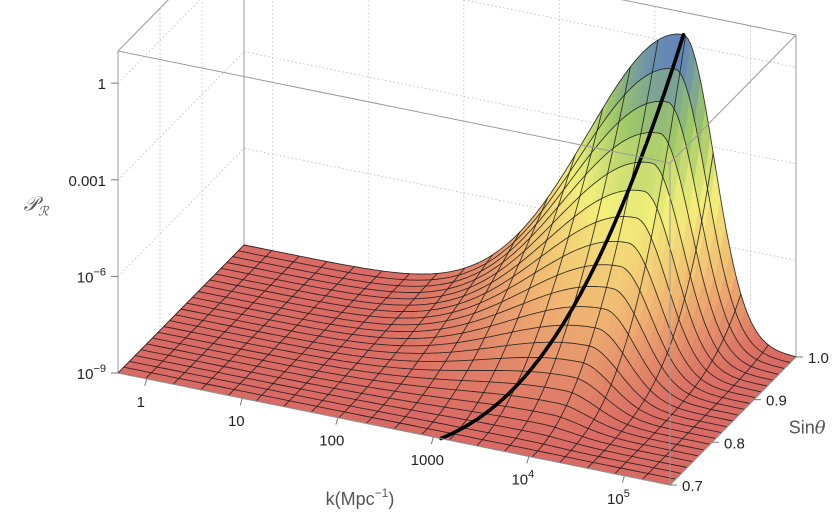  Describe the element at coordinates (87, 181) in the screenshot. I see `z-tick-label: 0.001` at that location.